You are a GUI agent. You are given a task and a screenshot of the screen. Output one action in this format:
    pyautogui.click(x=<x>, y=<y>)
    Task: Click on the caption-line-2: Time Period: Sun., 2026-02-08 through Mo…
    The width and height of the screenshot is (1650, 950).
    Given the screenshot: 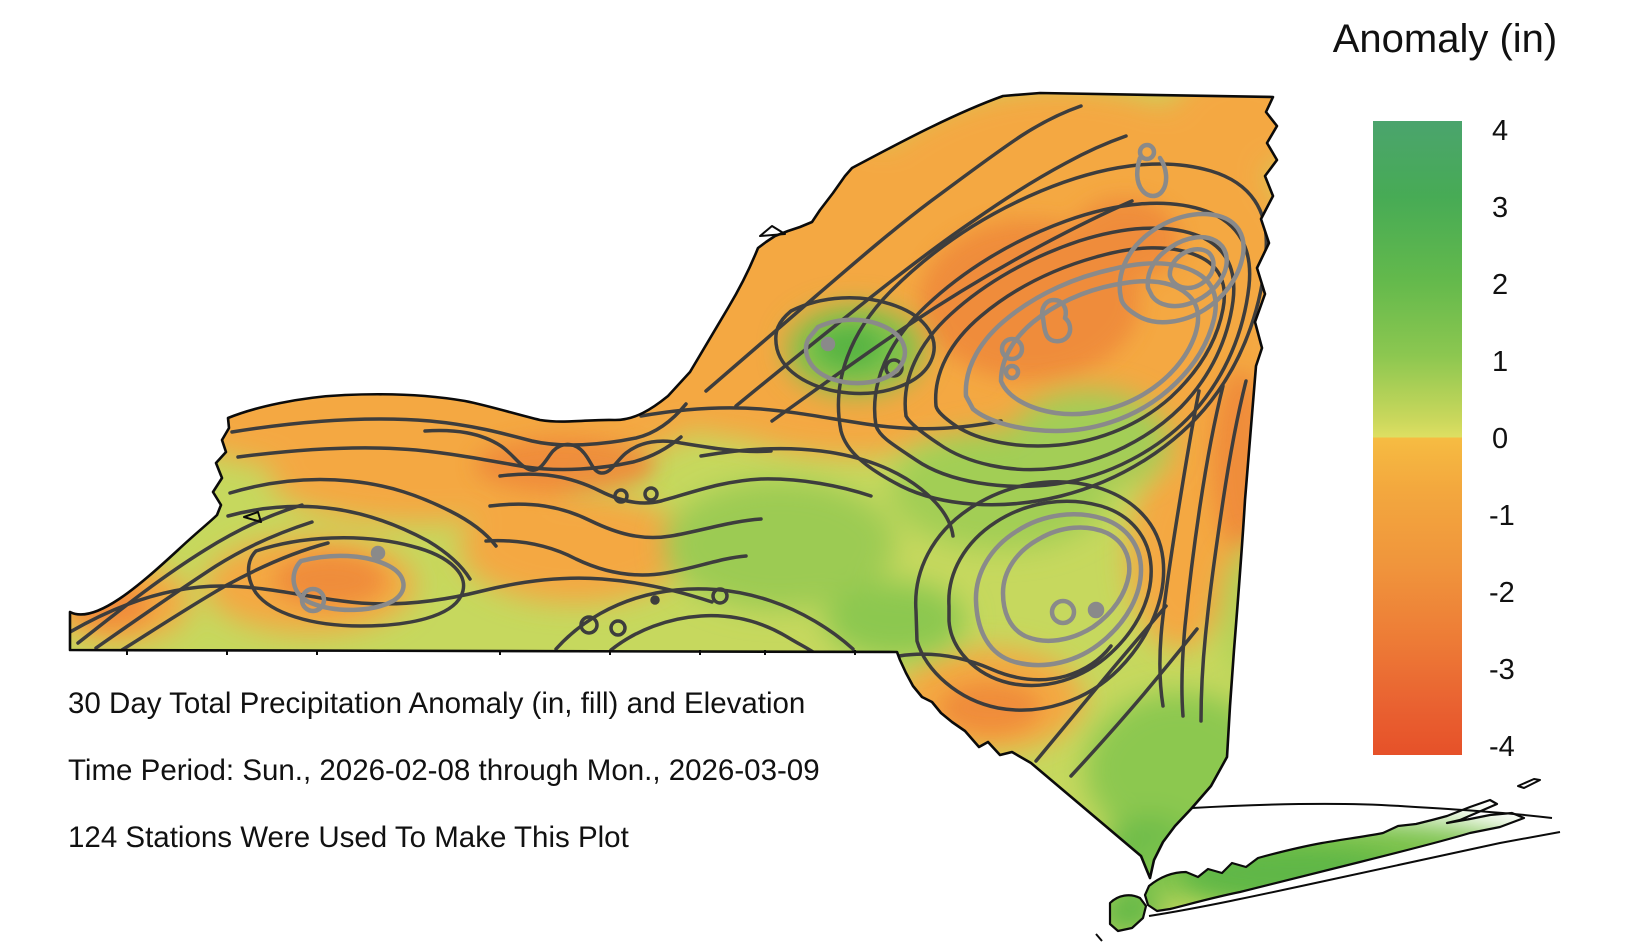 What is the action you would take?
    pyautogui.click(x=444, y=770)
    